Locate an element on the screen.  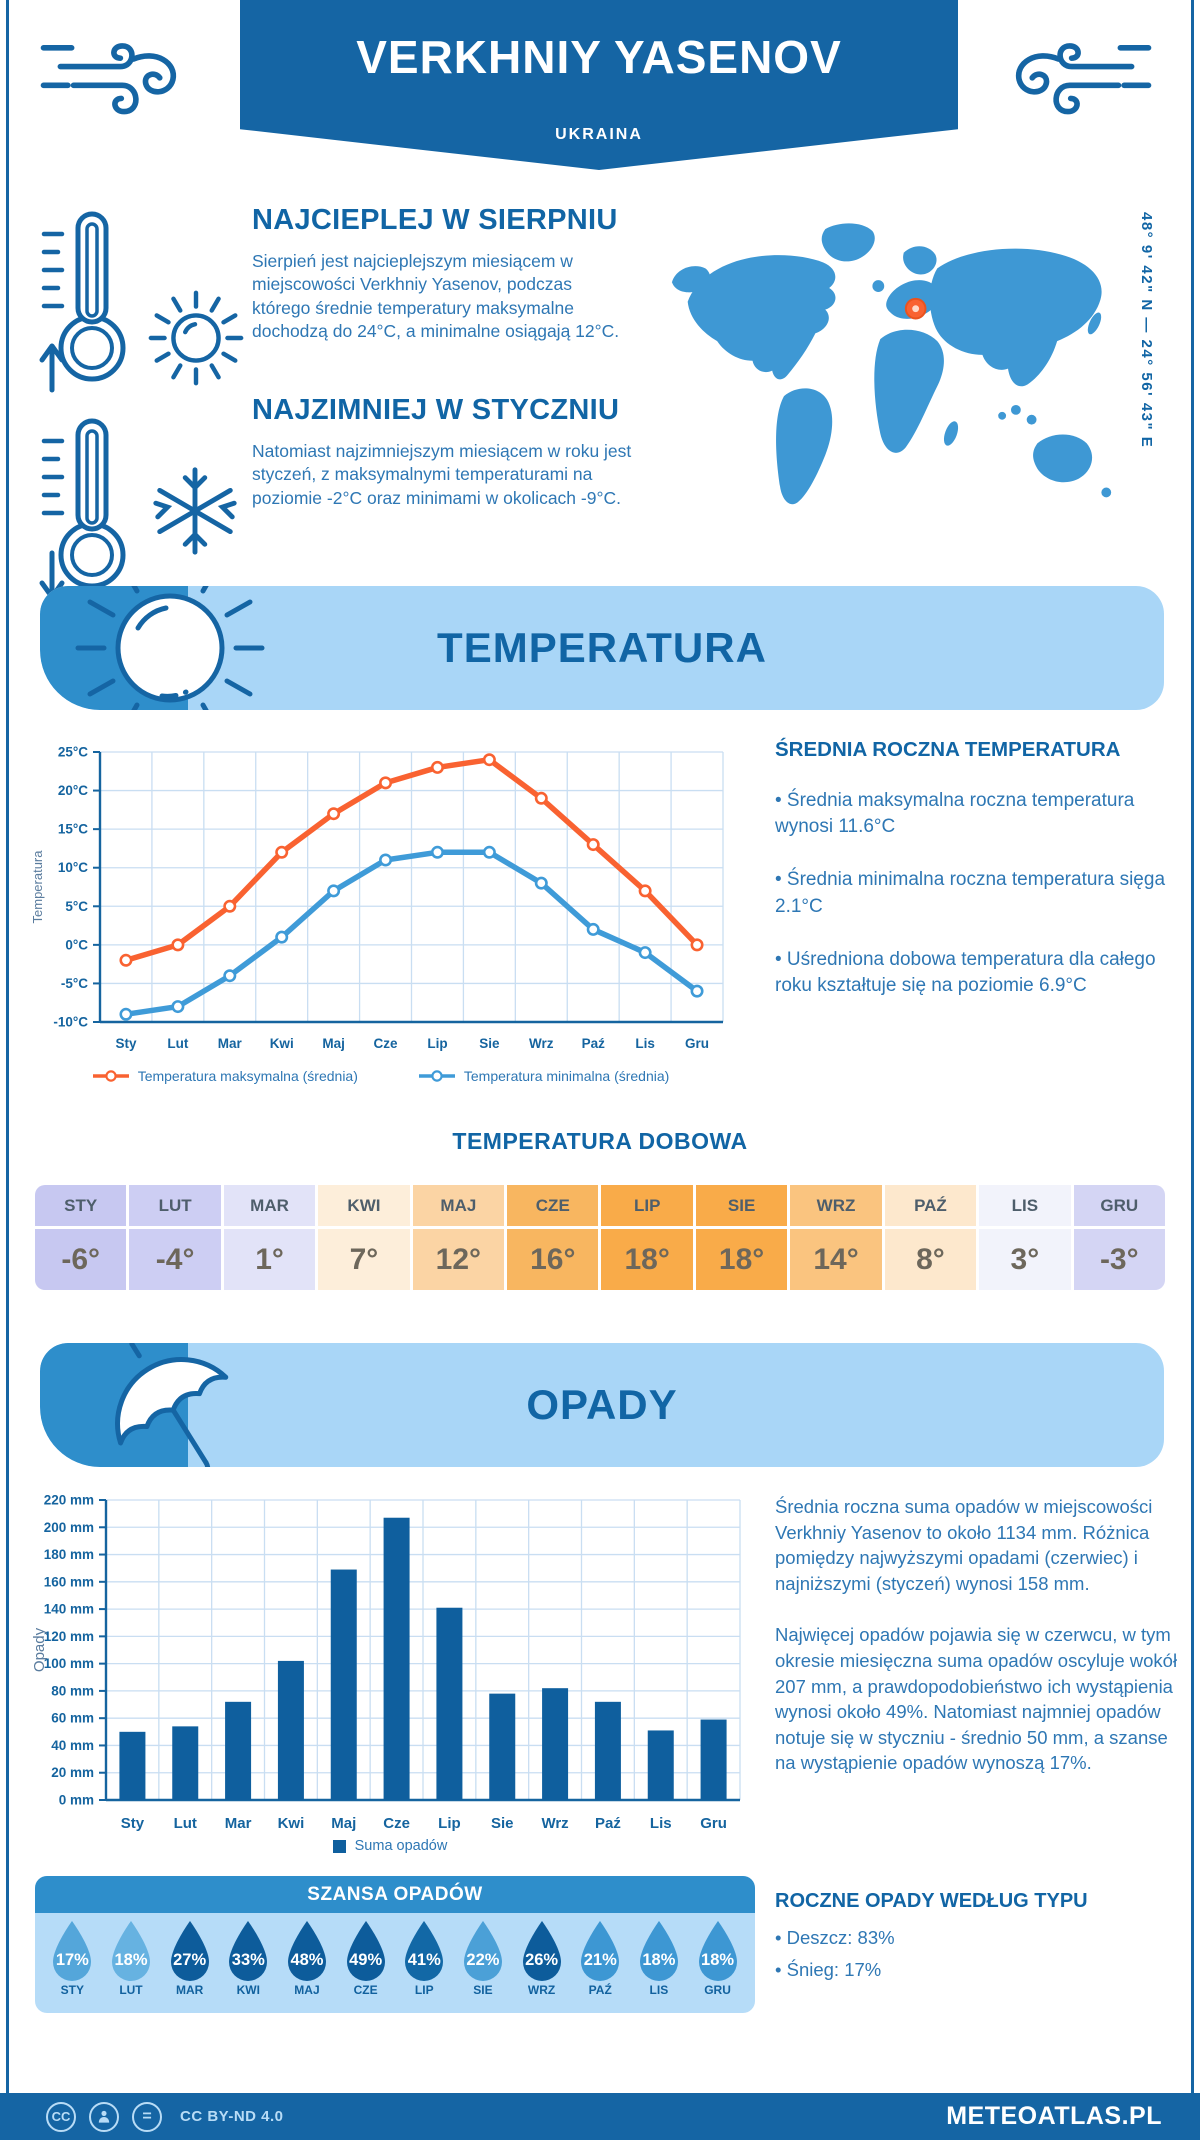
rain-droplet: 27% MAR is located at coordinates (190, 1958).